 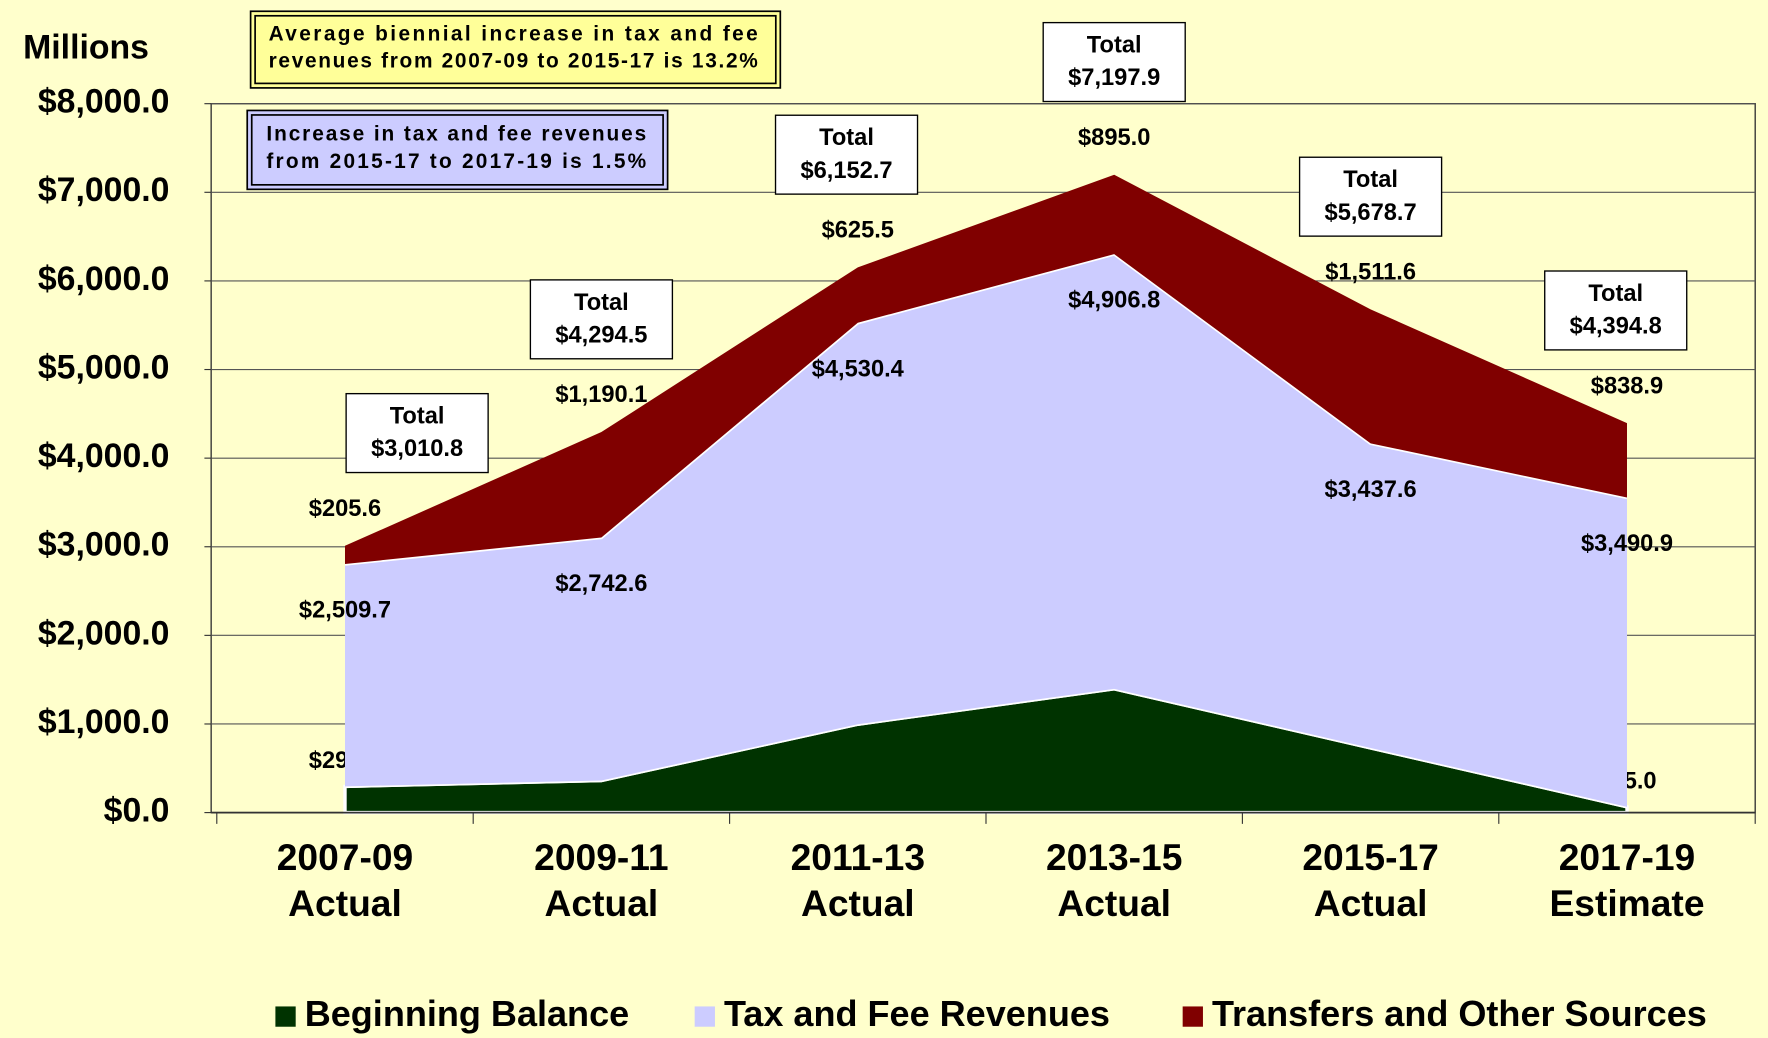 What do you see at coordinates (1114, 138) in the screenshot?
I see `value-label: $895.0` at bounding box center [1114, 138].